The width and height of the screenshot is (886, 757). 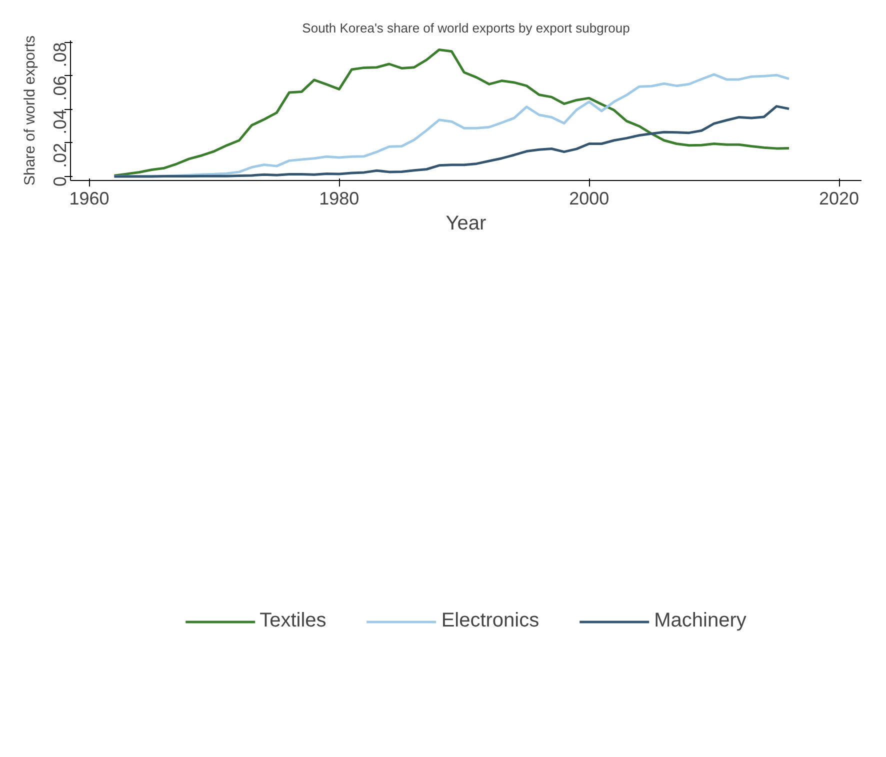 What do you see at coordinates (466, 223) in the screenshot?
I see `x-axis-title: Year` at bounding box center [466, 223].